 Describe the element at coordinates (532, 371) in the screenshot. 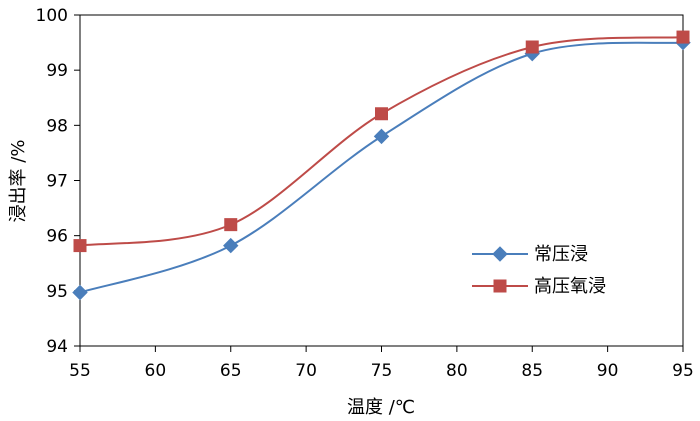

I see `x-tick-label: 85` at that location.